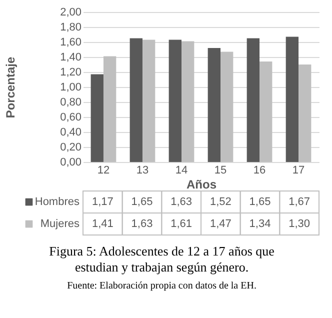  Describe the element at coordinates (11, 87) in the screenshot. I see `y-axis-title: Porcentaje` at that location.